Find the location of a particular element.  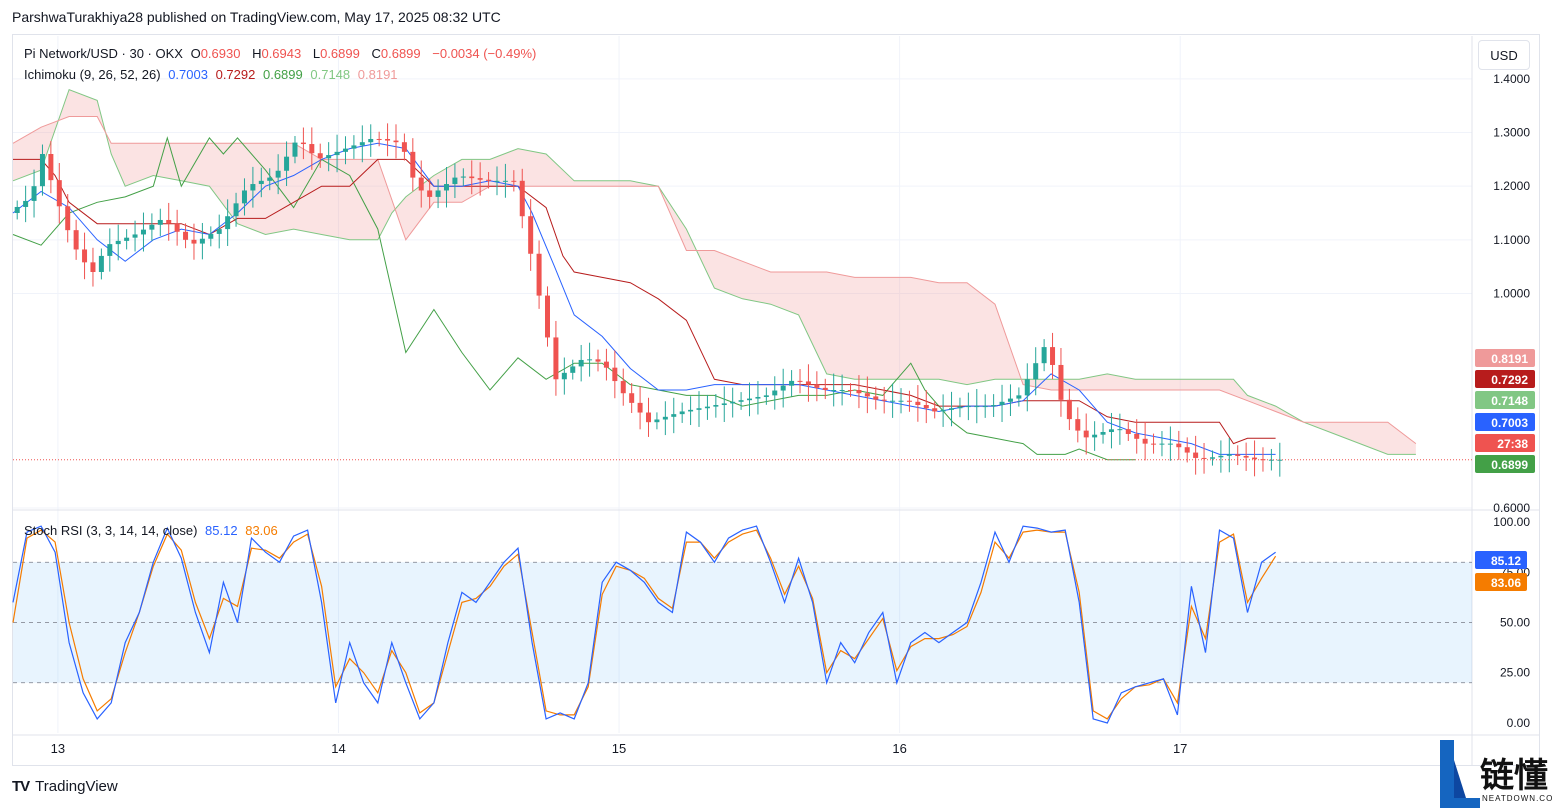

price-scale-badge-label: 0.7292 is located at coordinates (1509, 380).